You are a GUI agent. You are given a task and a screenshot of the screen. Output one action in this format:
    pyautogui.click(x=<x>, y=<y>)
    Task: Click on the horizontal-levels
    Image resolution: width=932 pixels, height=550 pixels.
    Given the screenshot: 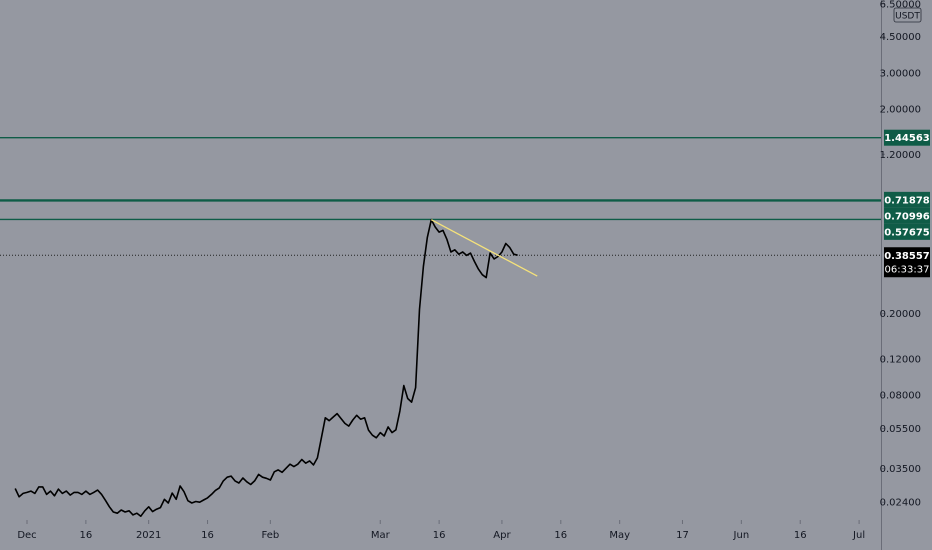 What is the action you would take?
    pyautogui.click(x=440, y=179)
    